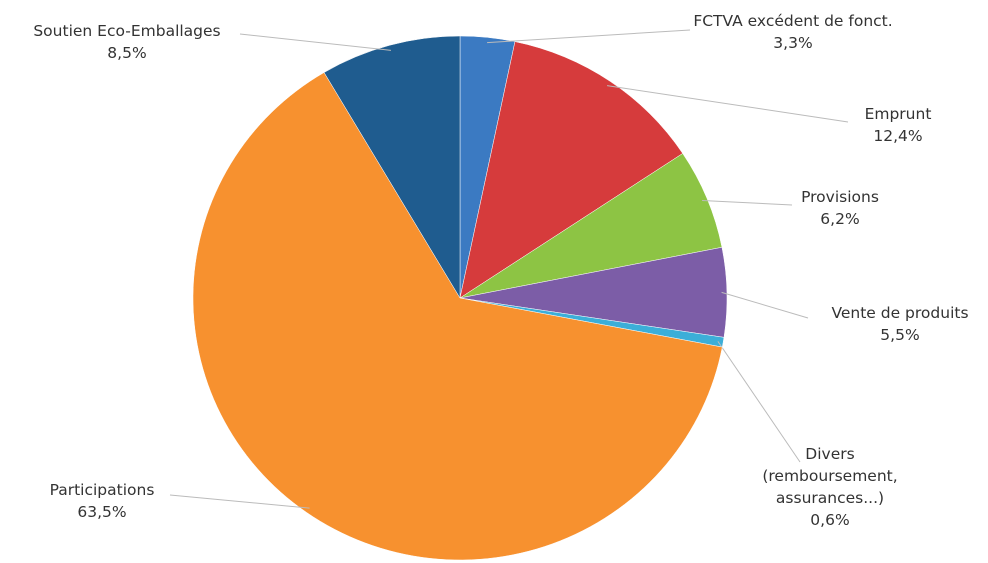  What do you see at coordinates (102, 490) in the screenshot?
I see `category-label: Participations` at bounding box center [102, 490].